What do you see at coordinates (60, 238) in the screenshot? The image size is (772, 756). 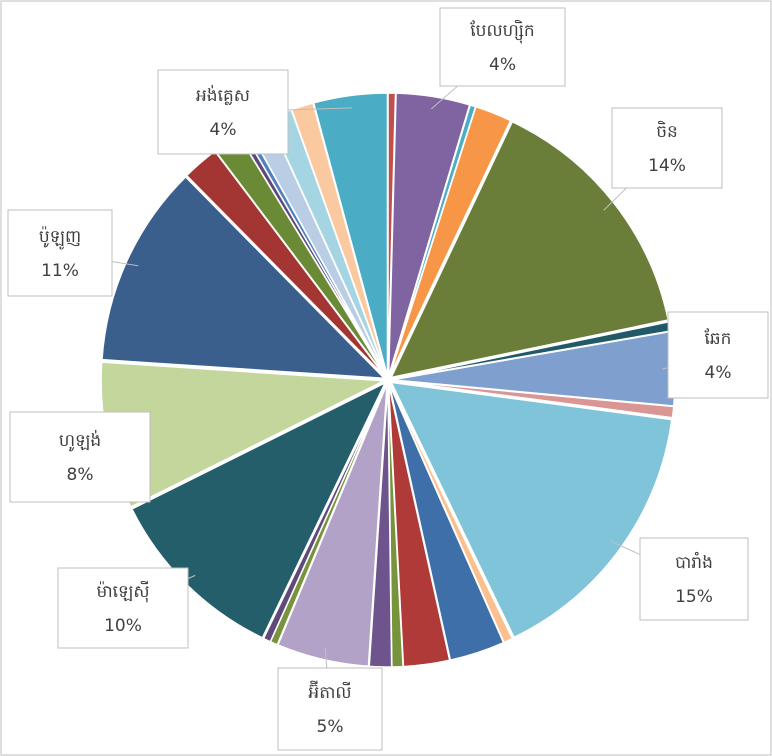 I see `label-name: ប៉ូឡូញ` at bounding box center [60, 238].